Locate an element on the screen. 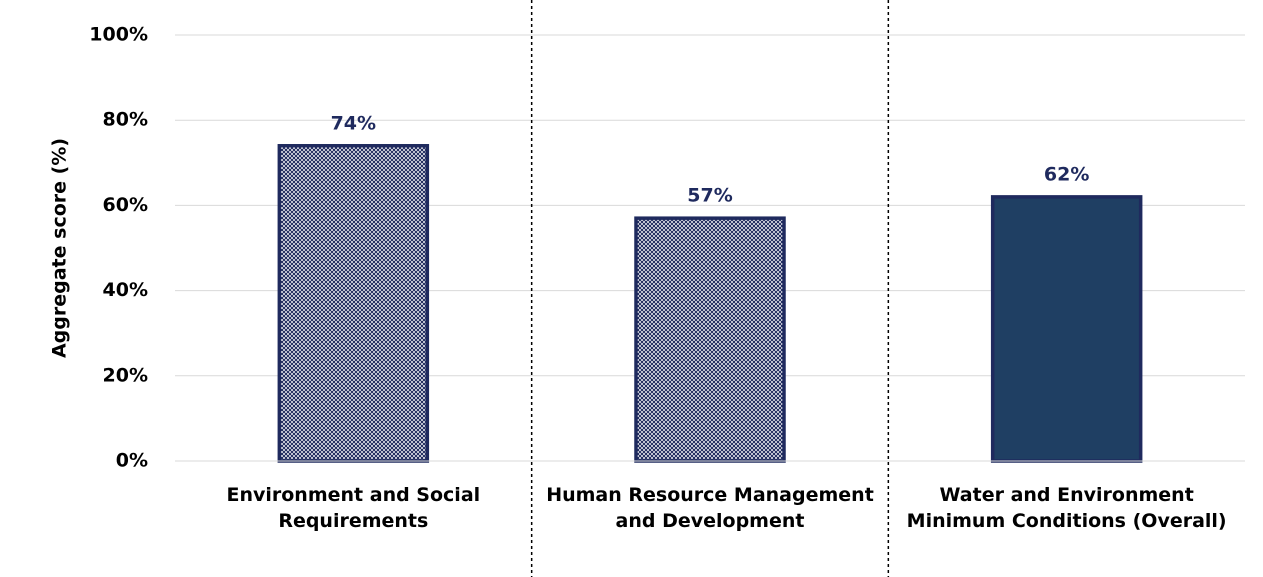  x-tick-label: Environment and Social Requirements is located at coordinates (353, 508).